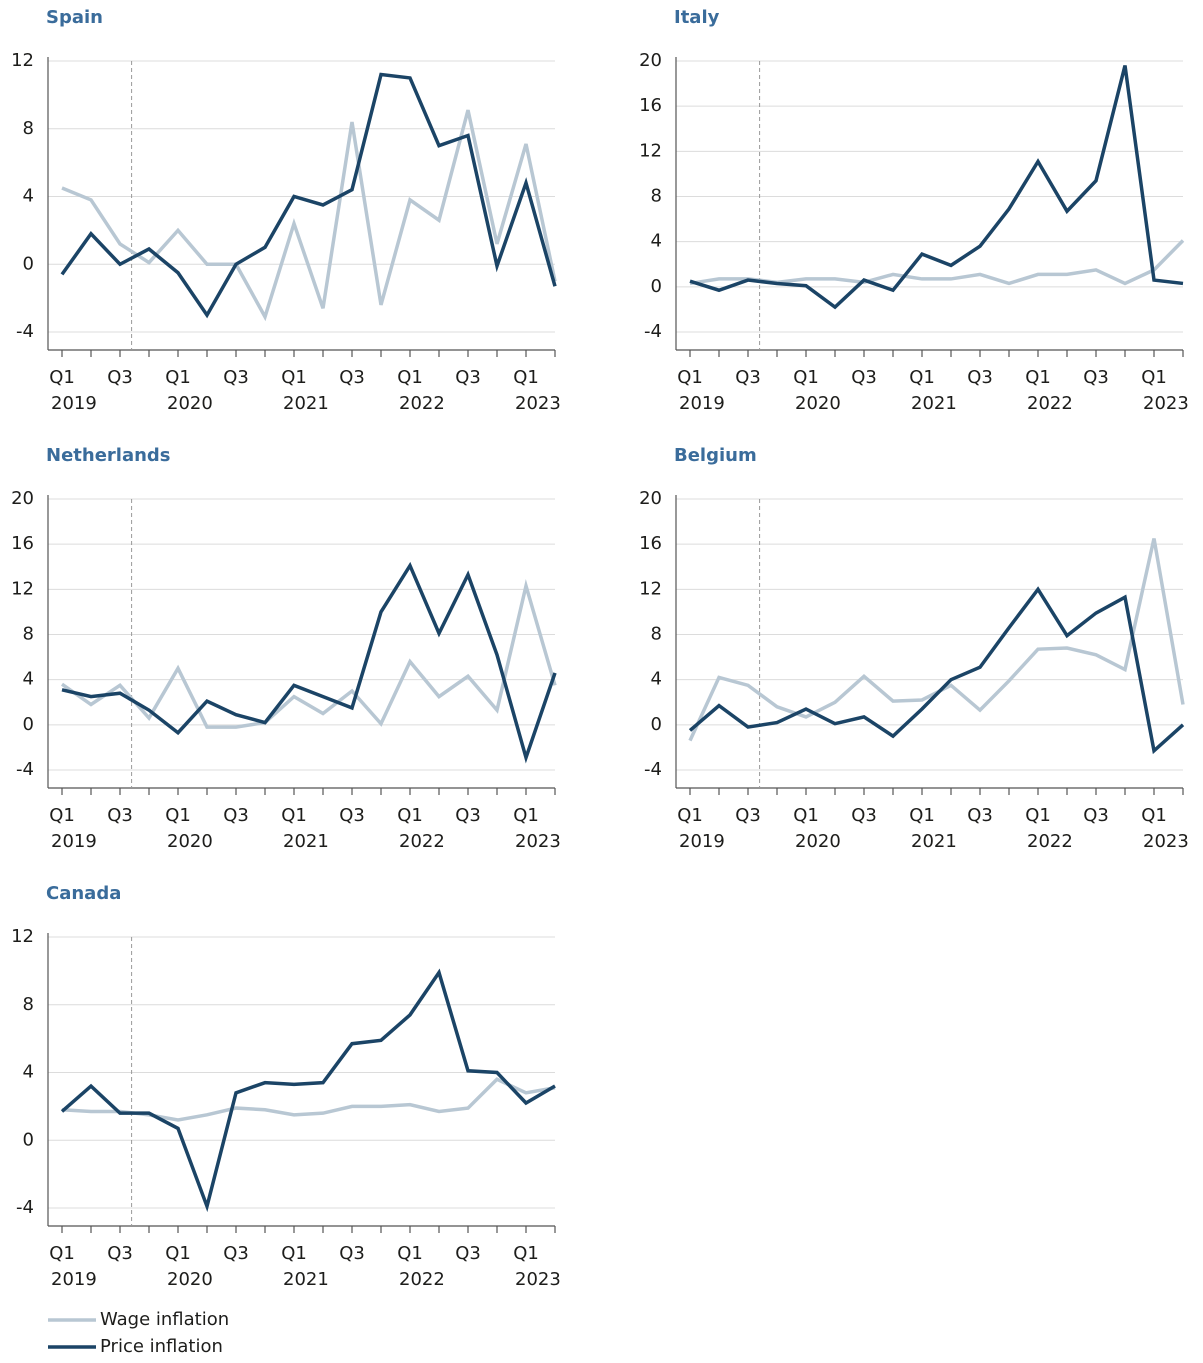  I want to click on panel-title: Canada, so click(83, 893).